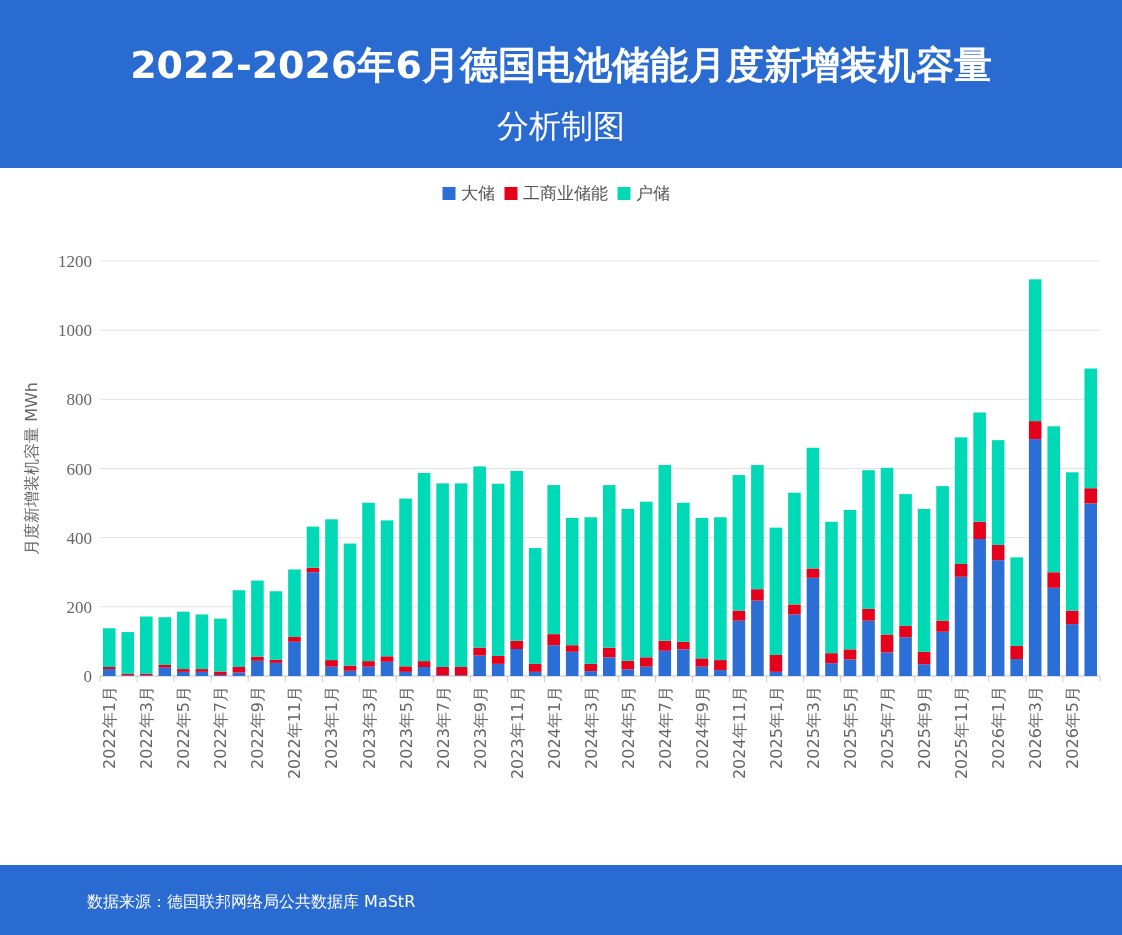 Image resolution: width=1122 pixels, height=935 pixels. I want to click on x-tick-label: 2024年3月, so click(591, 727).